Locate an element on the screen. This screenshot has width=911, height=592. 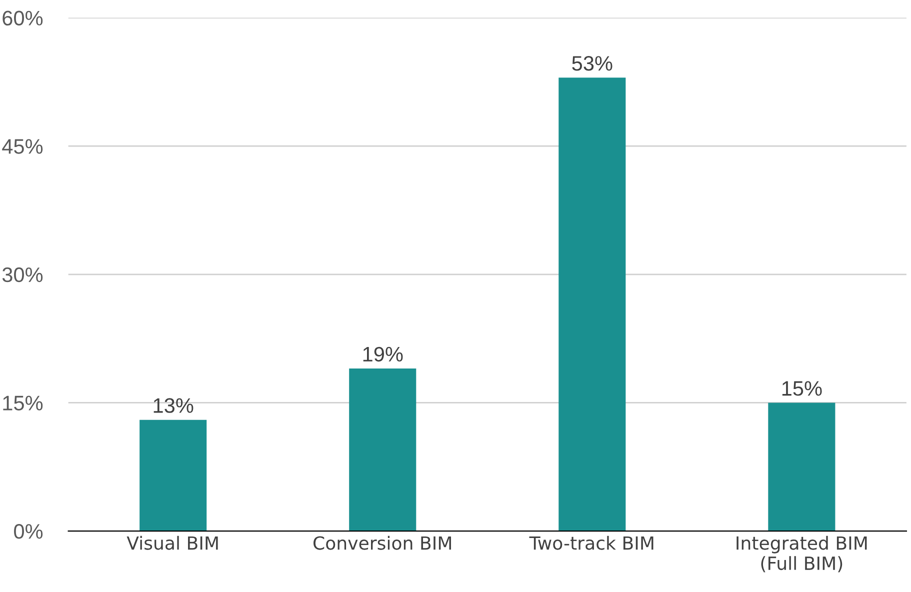
data-label: 13% is located at coordinates (174, 405).